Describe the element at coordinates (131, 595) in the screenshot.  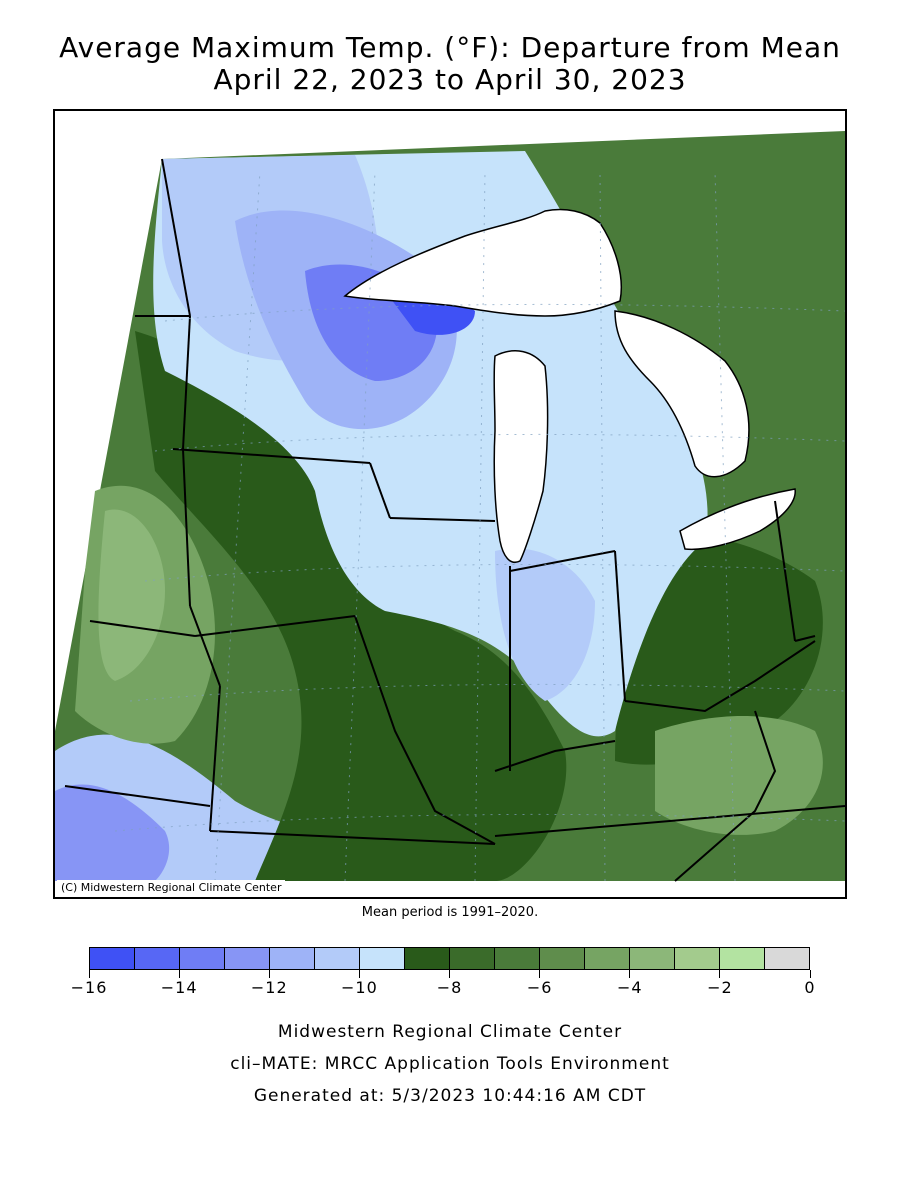
I see `zone-nebraska-lighter-green` at that location.